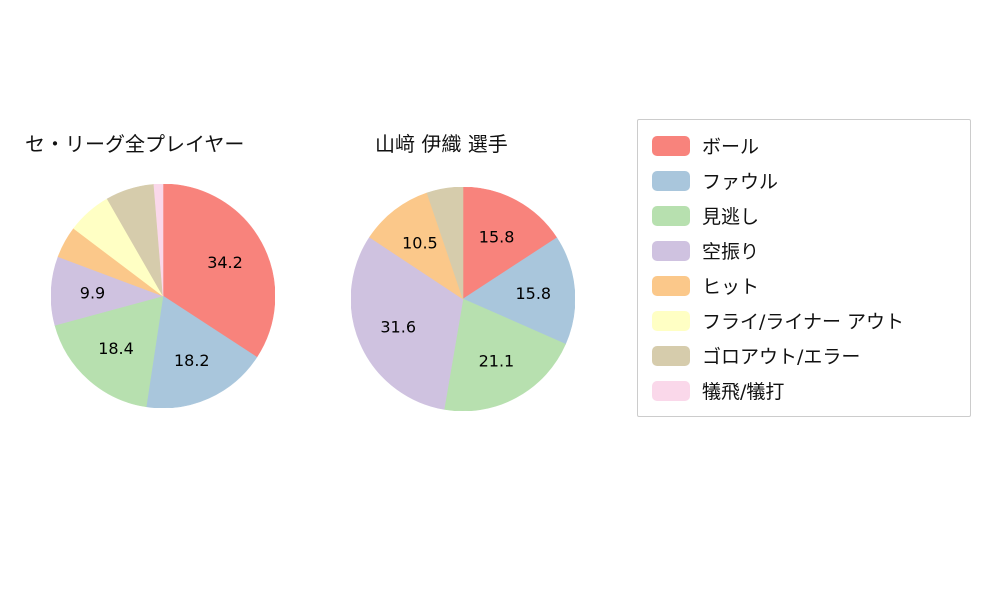  Describe the element at coordinates (731, 252) in the screenshot. I see `legend-label: 空振り` at that location.